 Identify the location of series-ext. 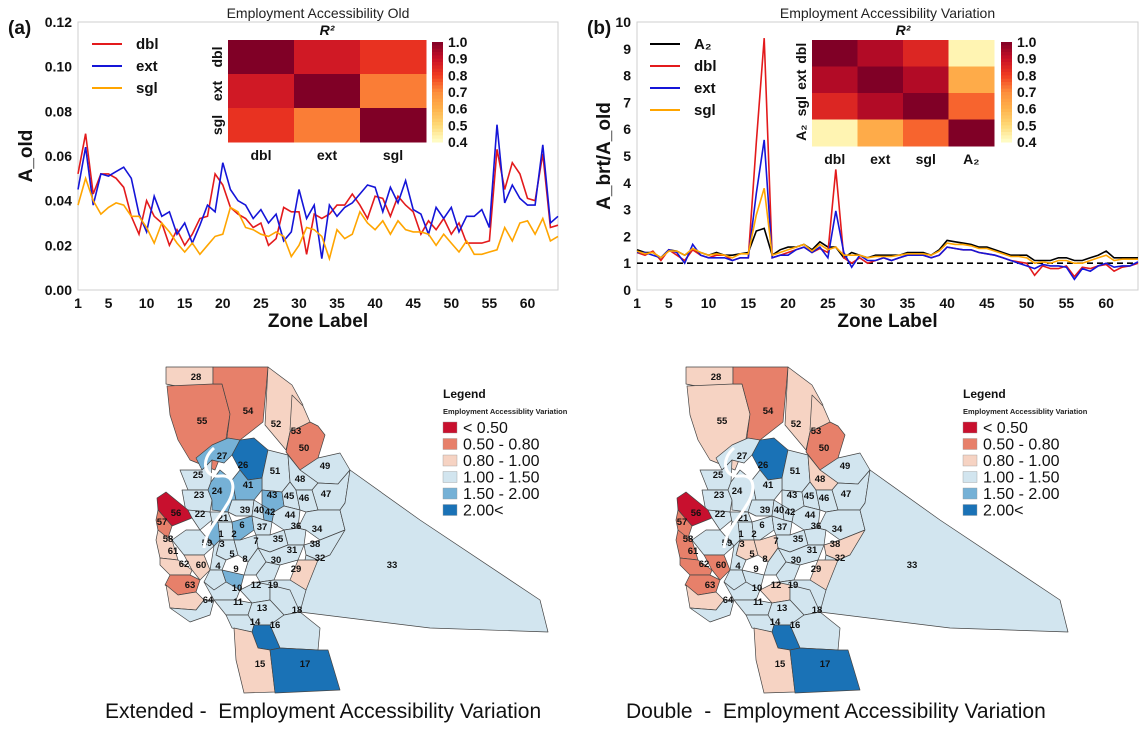
(888, 210).